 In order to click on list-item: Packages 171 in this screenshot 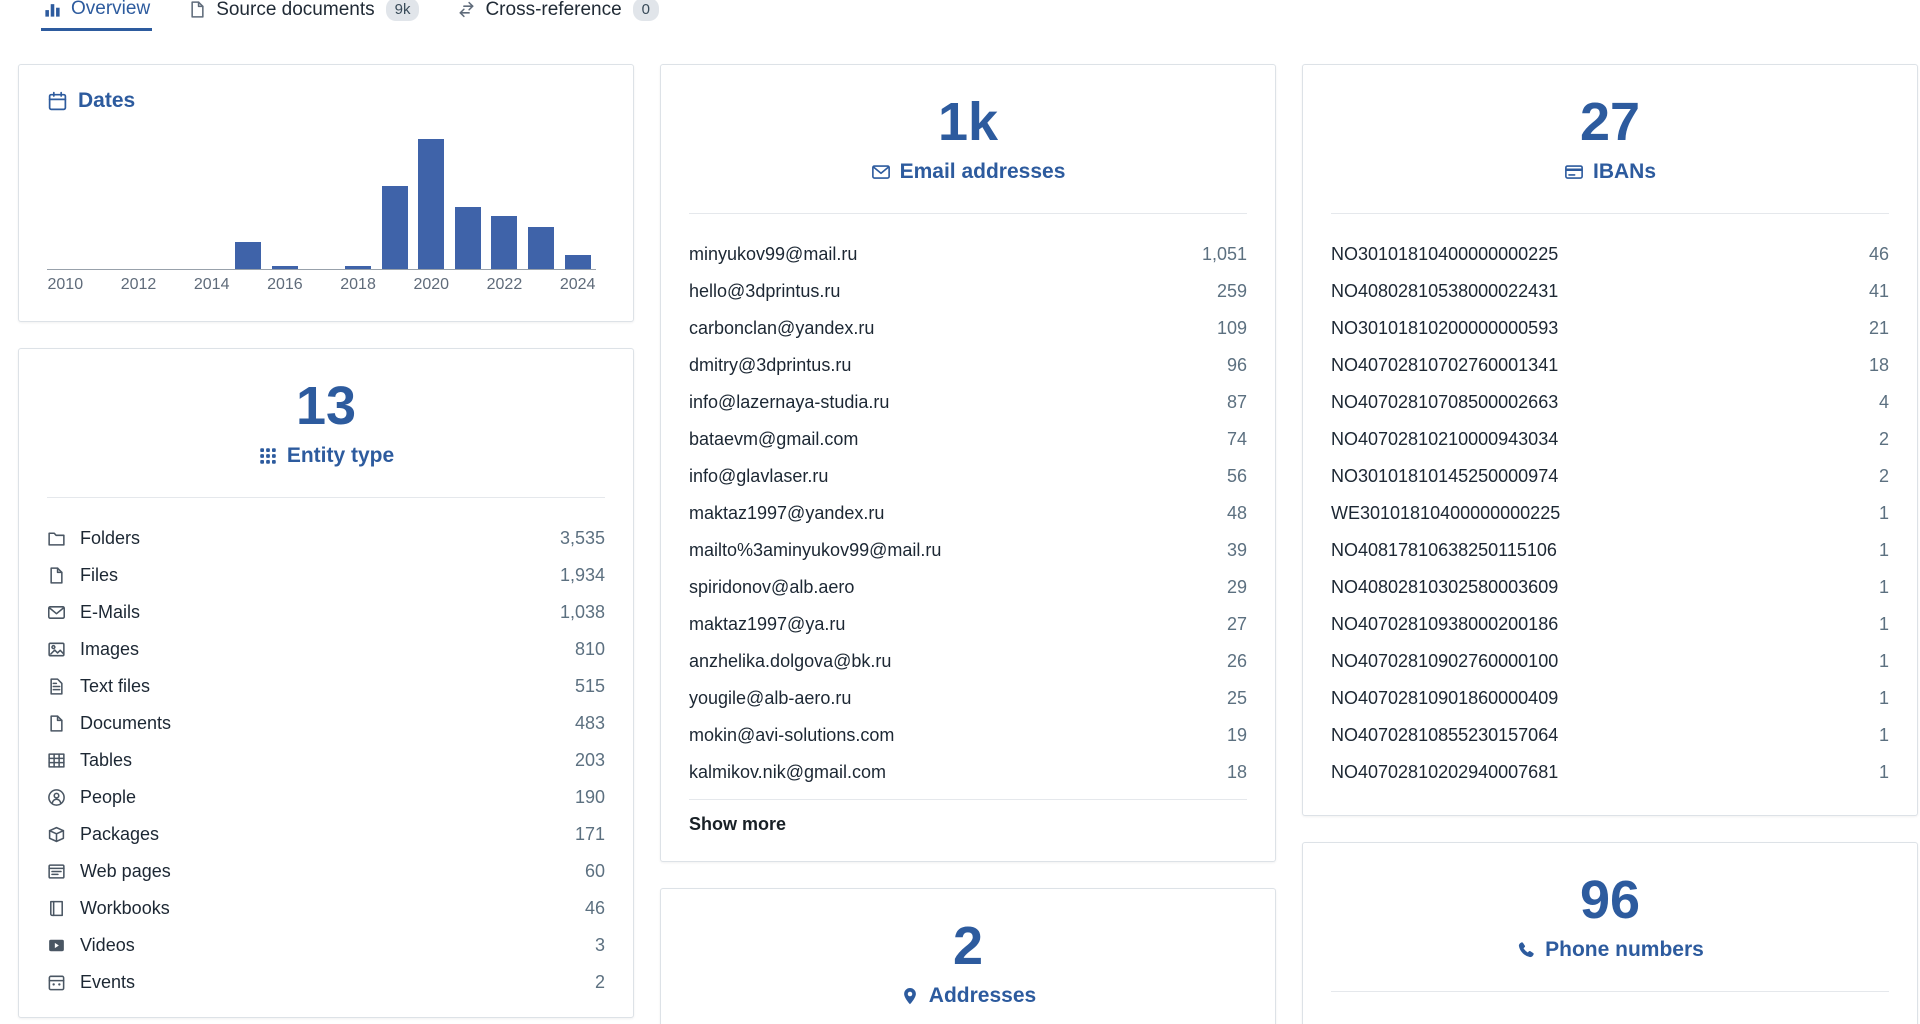, I will do `click(326, 834)`.